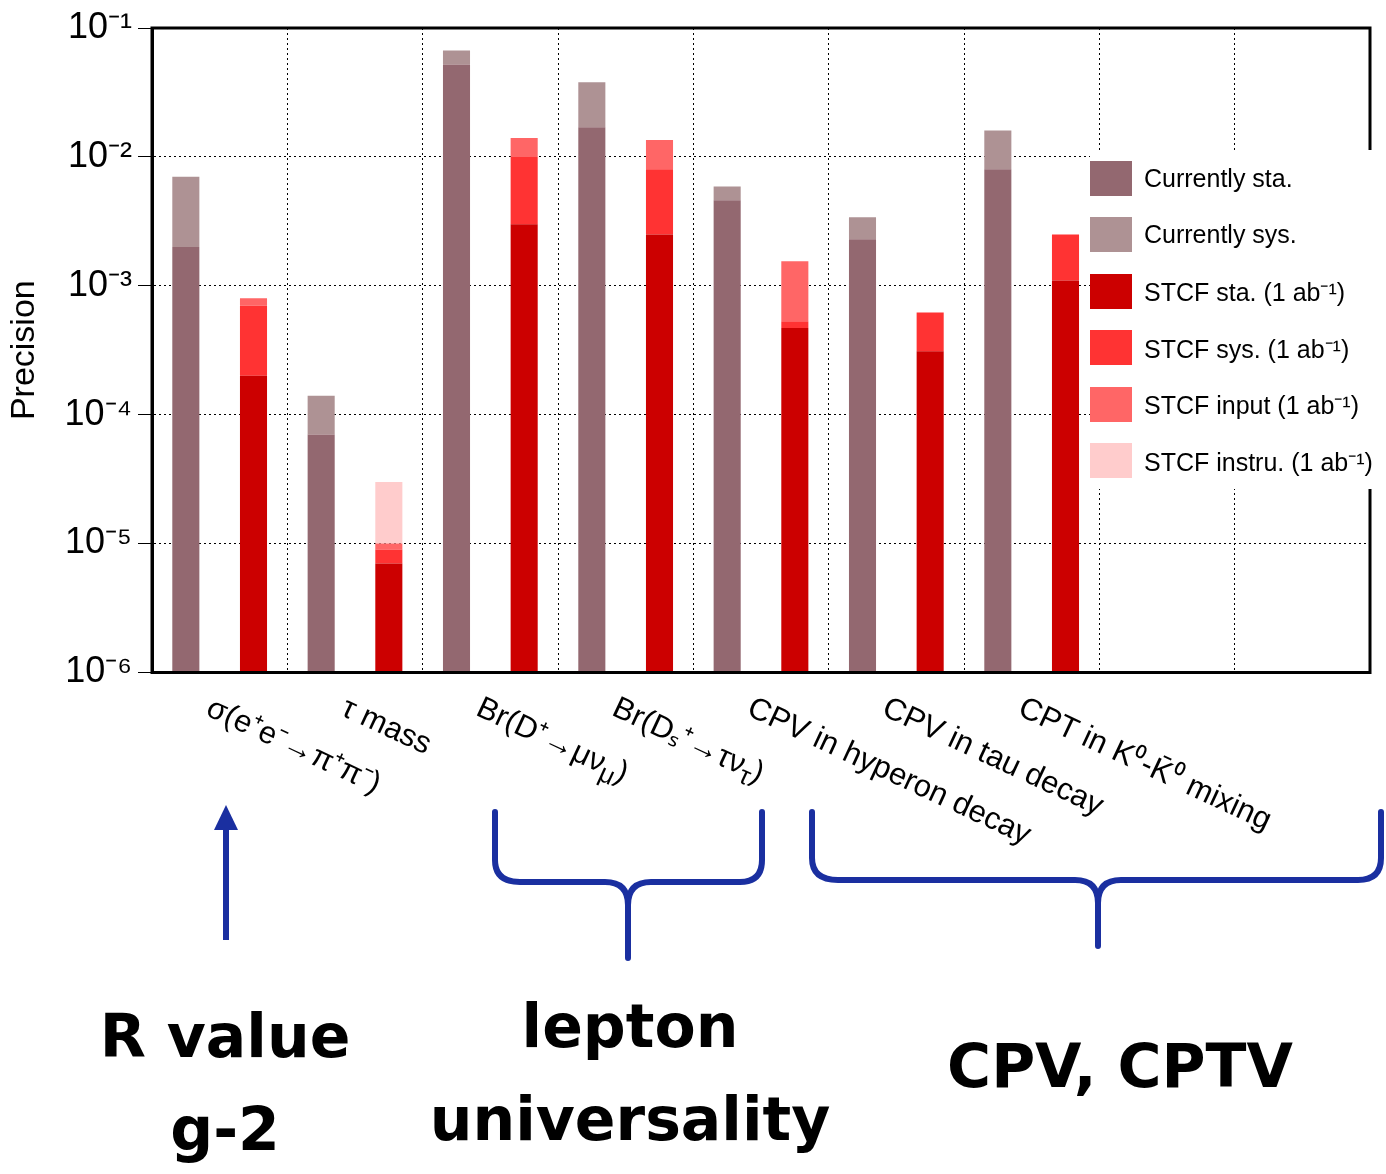 This screenshot has width=1386, height=1174. Describe the element at coordinates (98, 670) in the screenshot. I see `y-tick-label: 10⁻⁶` at that location.